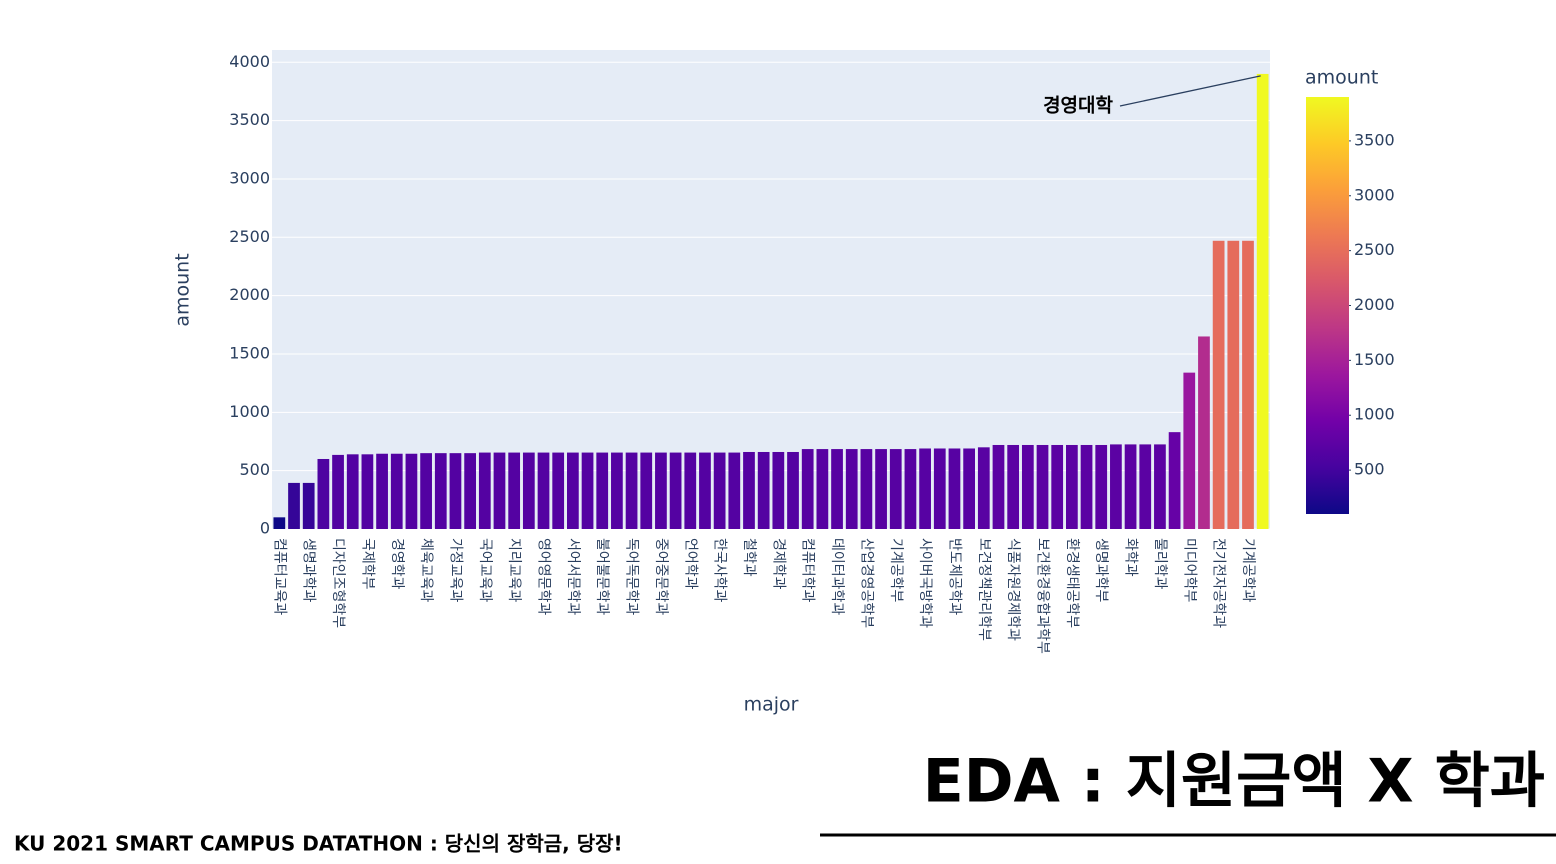  Describe the element at coordinates (837, 576) in the screenshot. I see `x-tick-label: 데이터과학과` at that location.